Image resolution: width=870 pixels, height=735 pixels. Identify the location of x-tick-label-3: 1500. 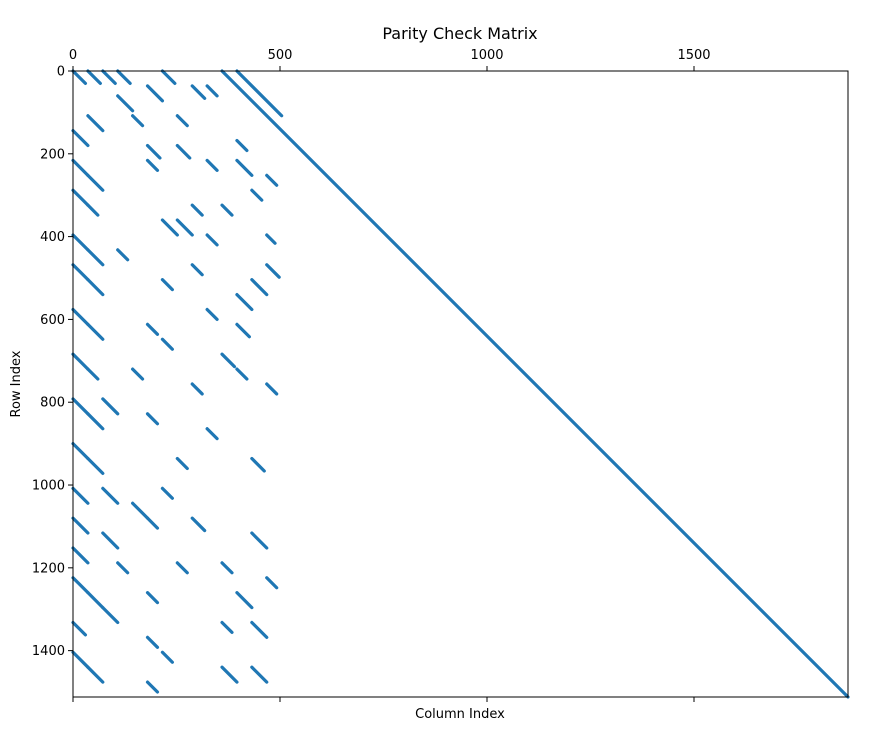
(693, 55).